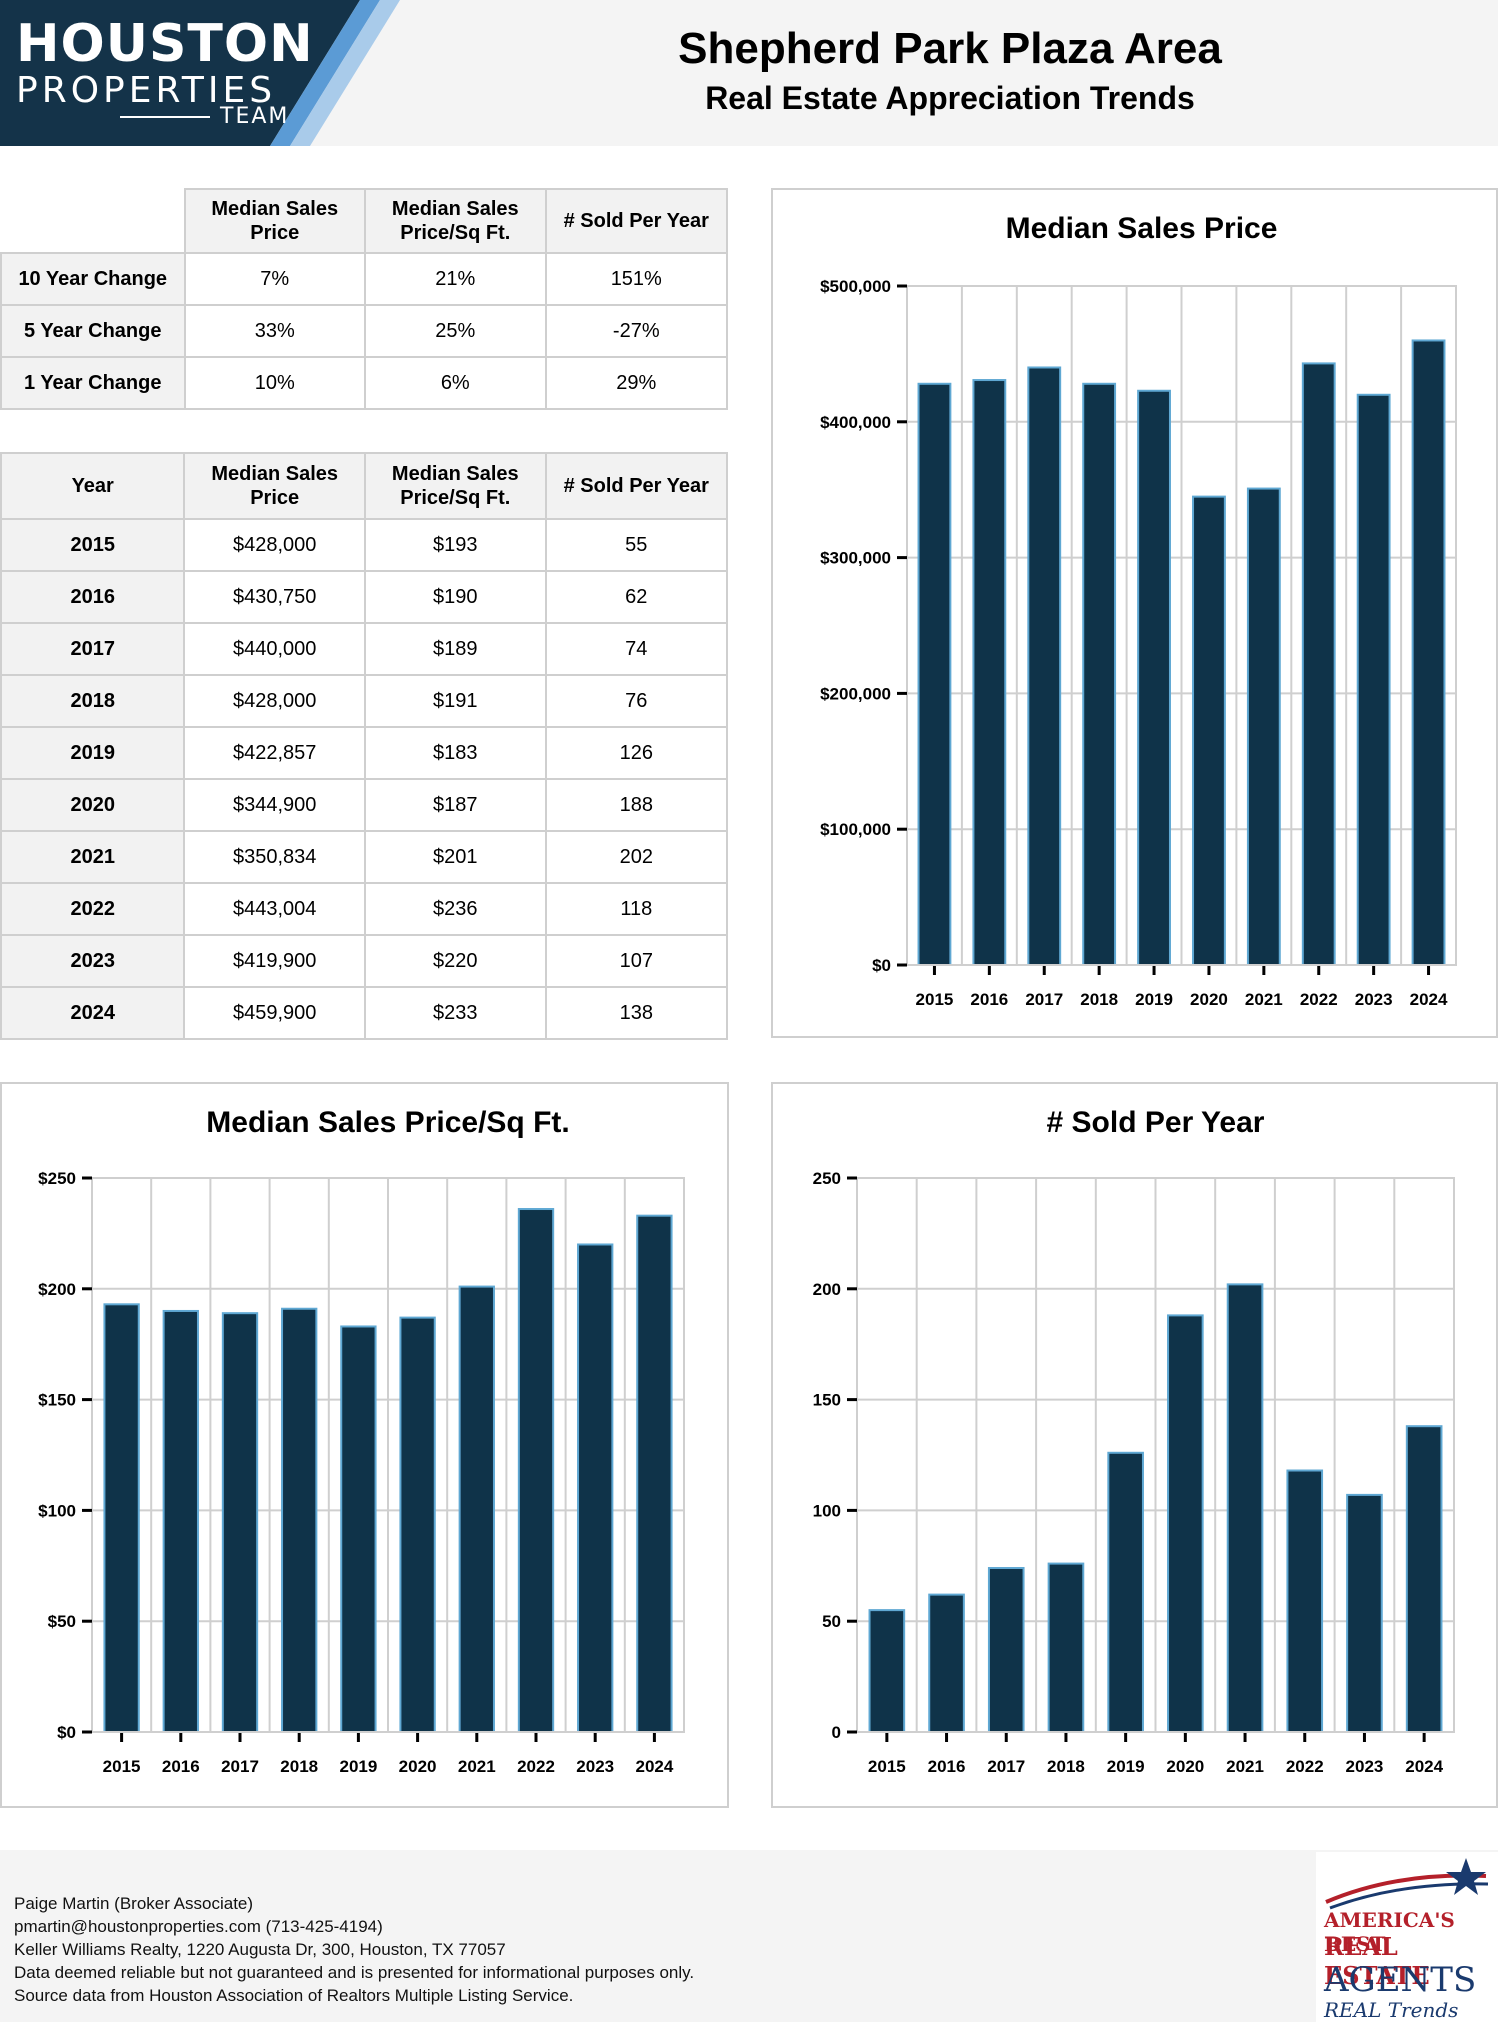 Image resolution: width=1498 pixels, height=2022 pixels. I want to click on sold-cell: 126, so click(636, 753).